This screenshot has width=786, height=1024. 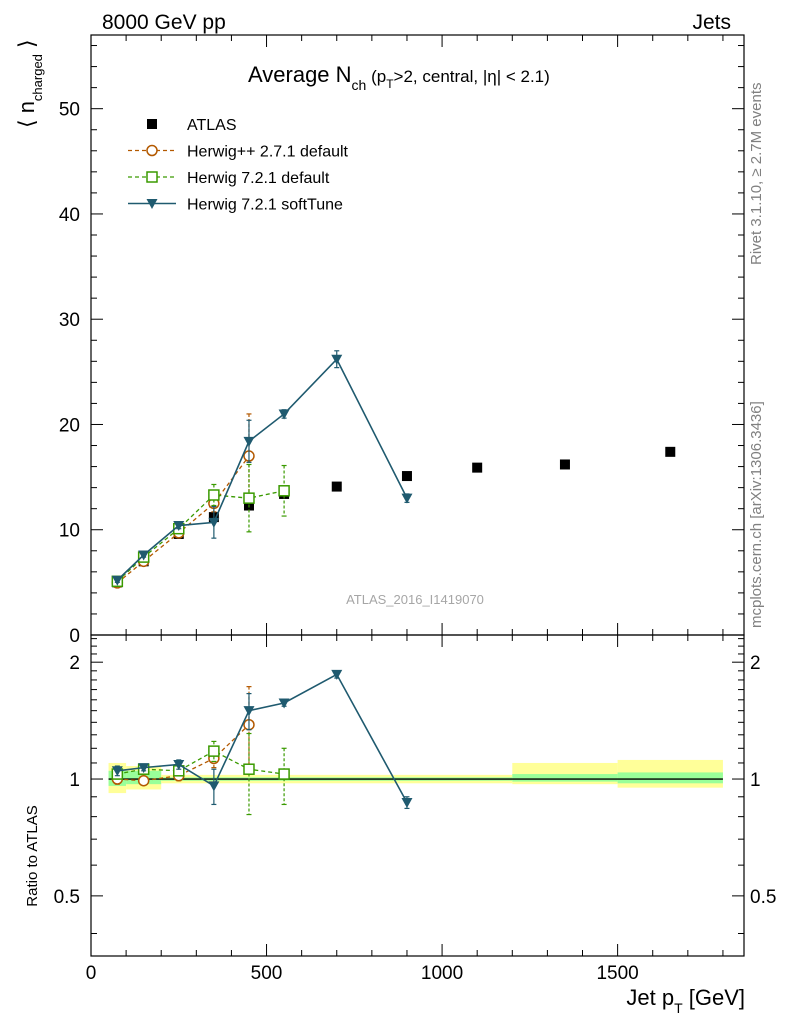 What do you see at coordinates (442, 973) in the screenshot?
I see `x-tick-label: 1000` at bounding box center [442, 973].